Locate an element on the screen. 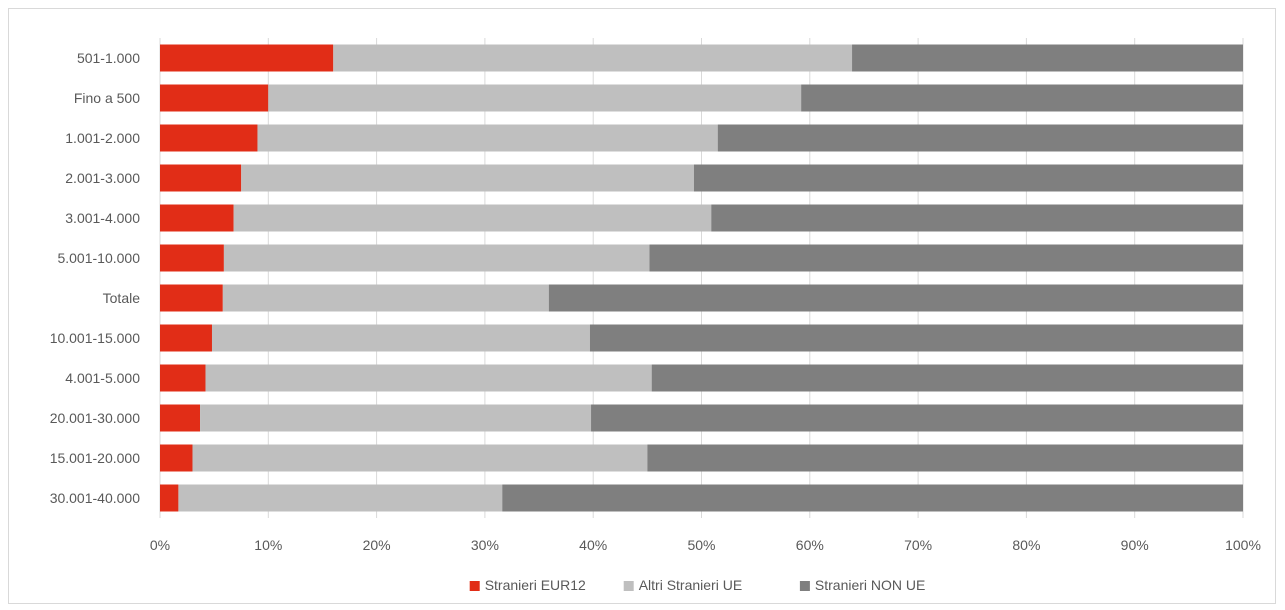  category-label: 3.001-4.000 is located at coordinates (102, 218).